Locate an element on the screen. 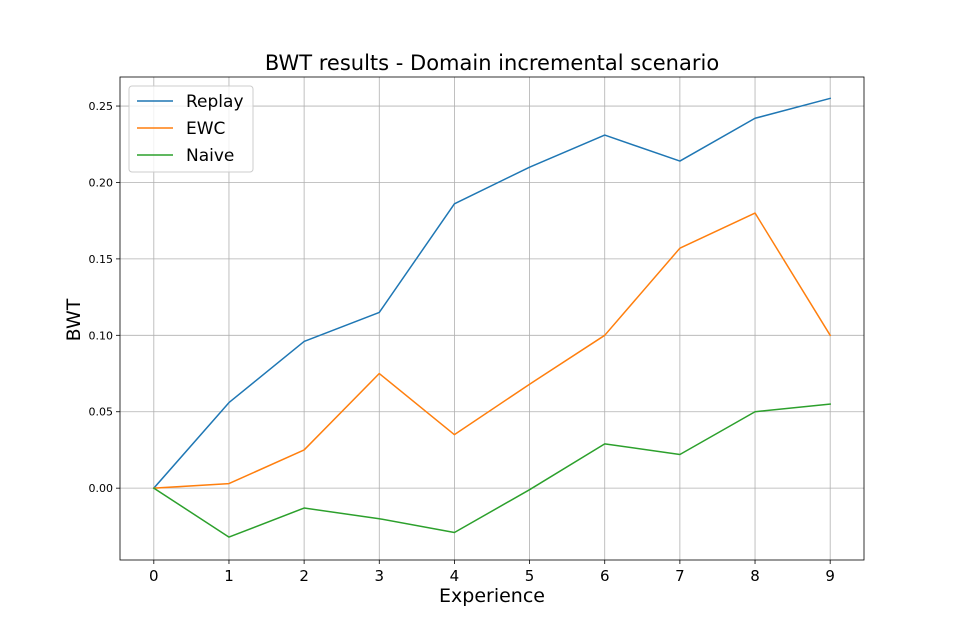 The height and width of the screenshot is (640, 960). legend-box is located at coordinates (191, 129).